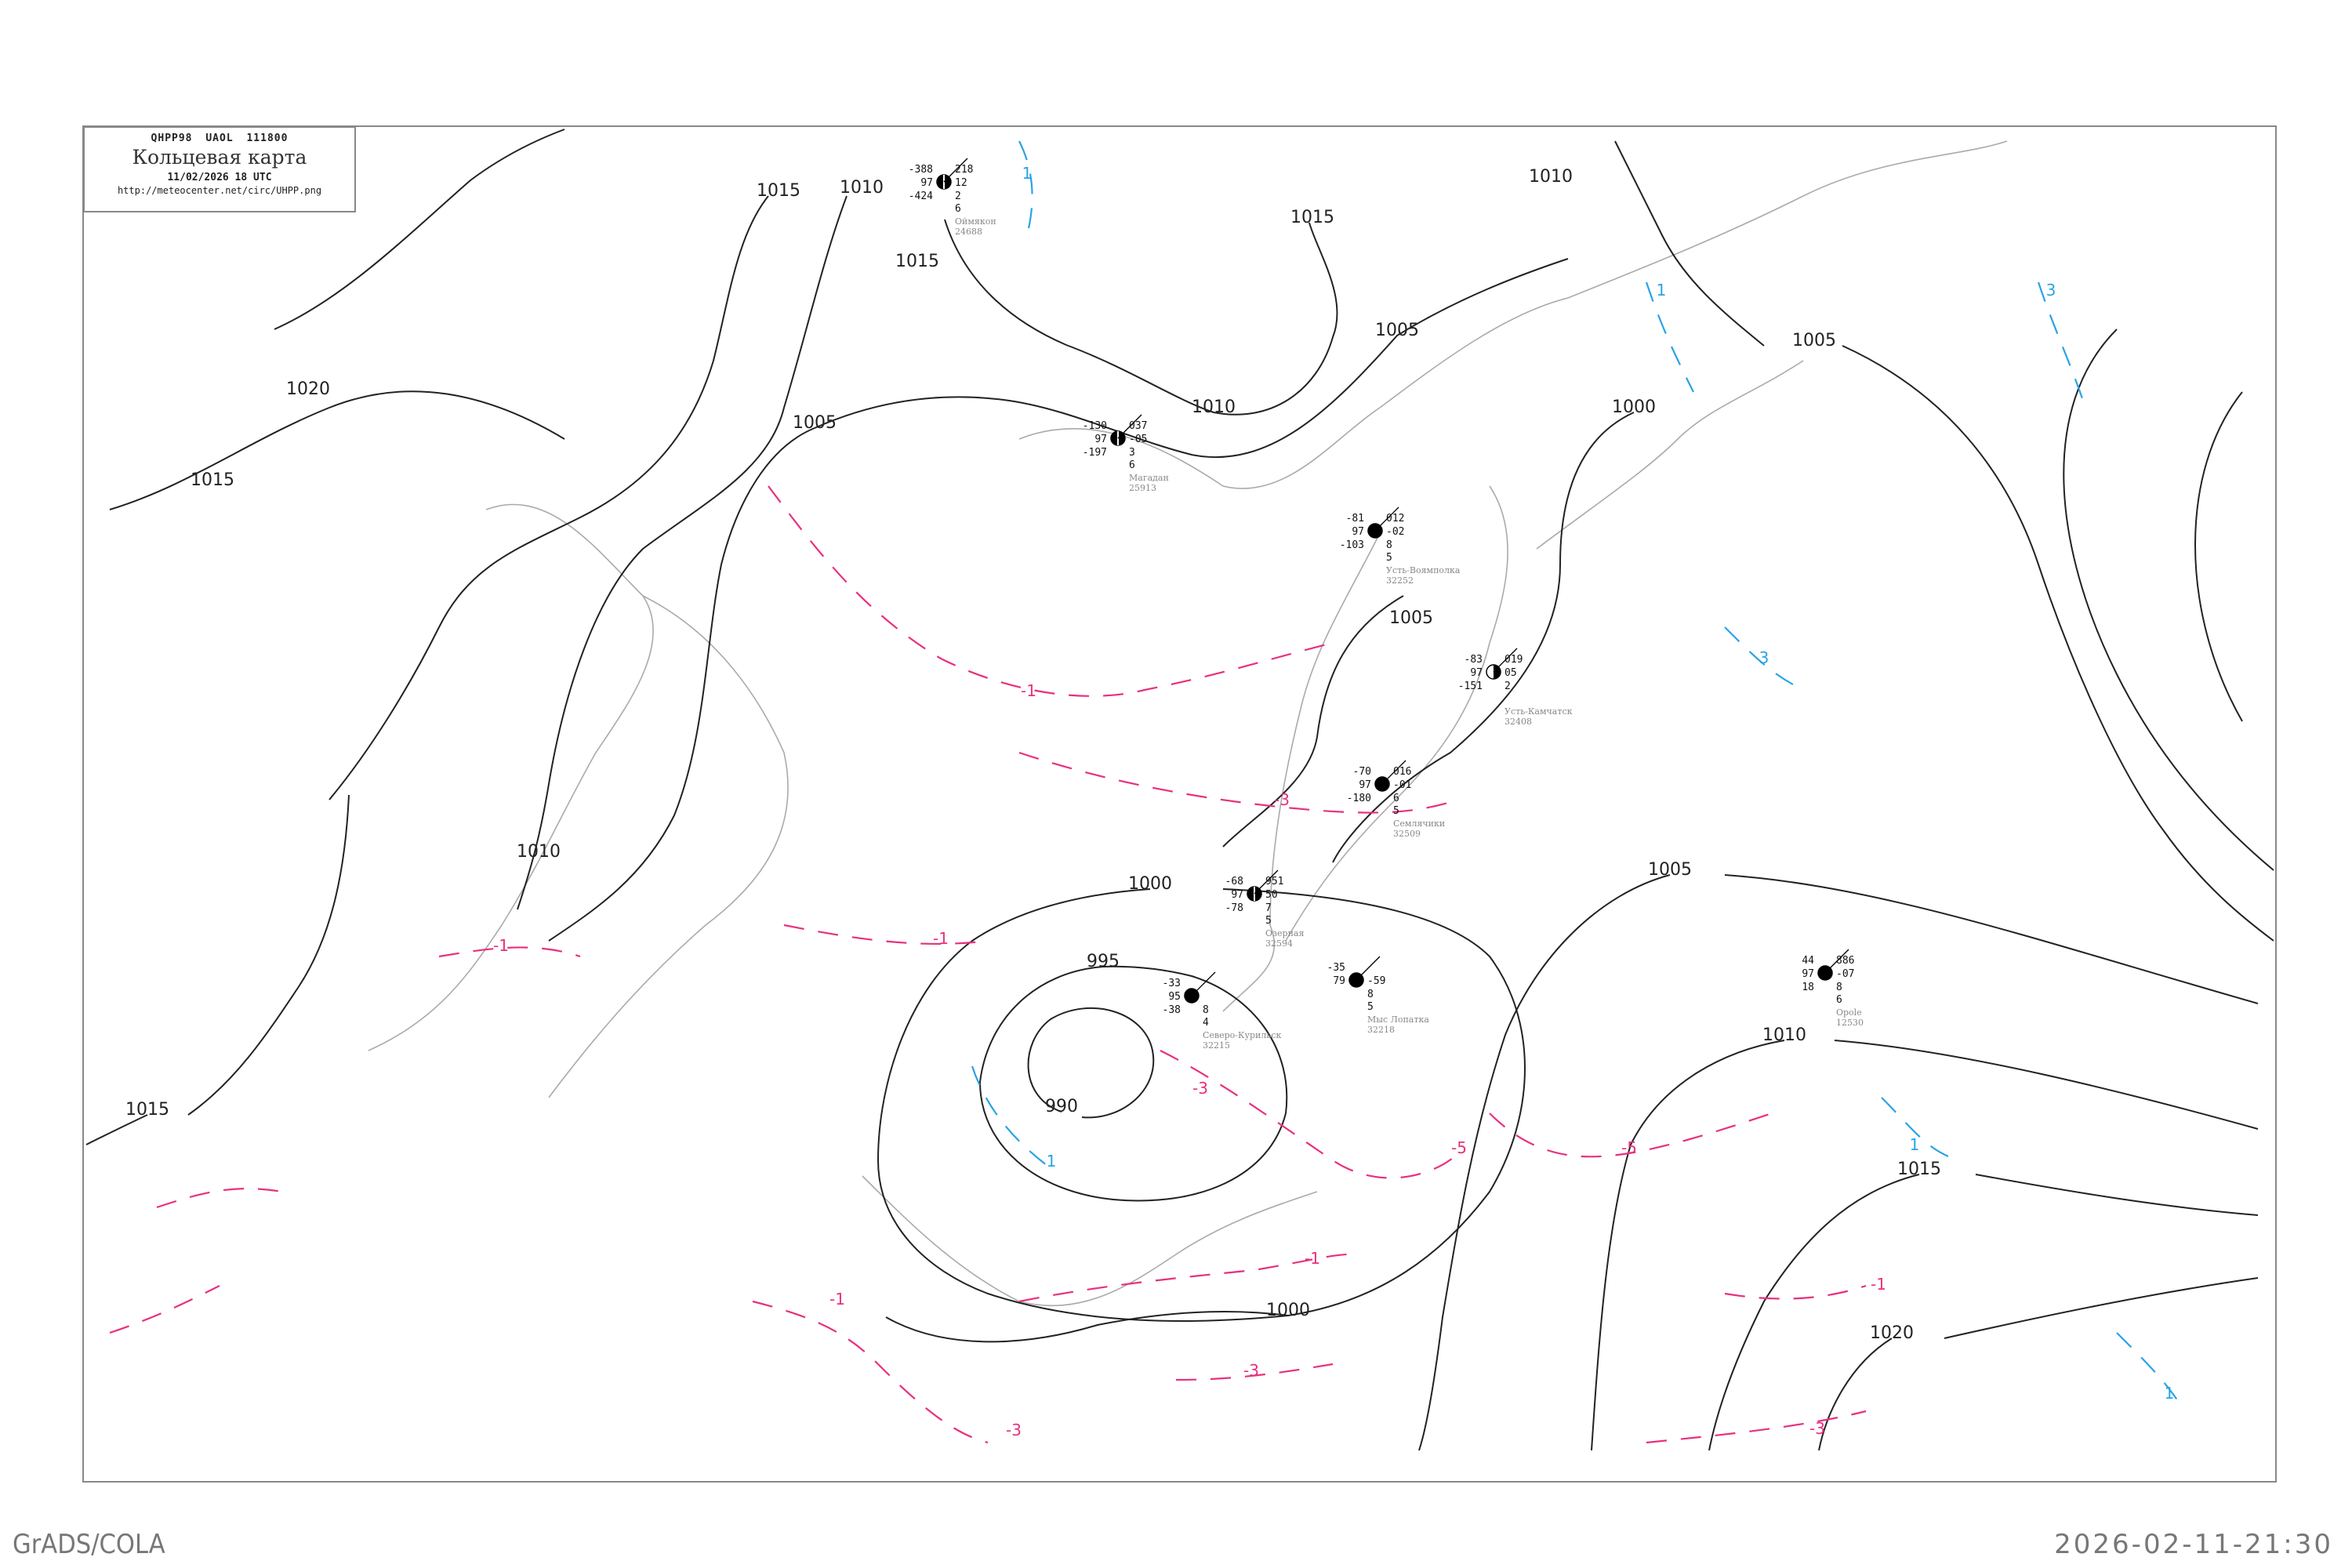 The image size is (2352, 1568). Describe the element at coordinates (1172, 1010) in the screenshot. I see `station-dew: -38` at that location.